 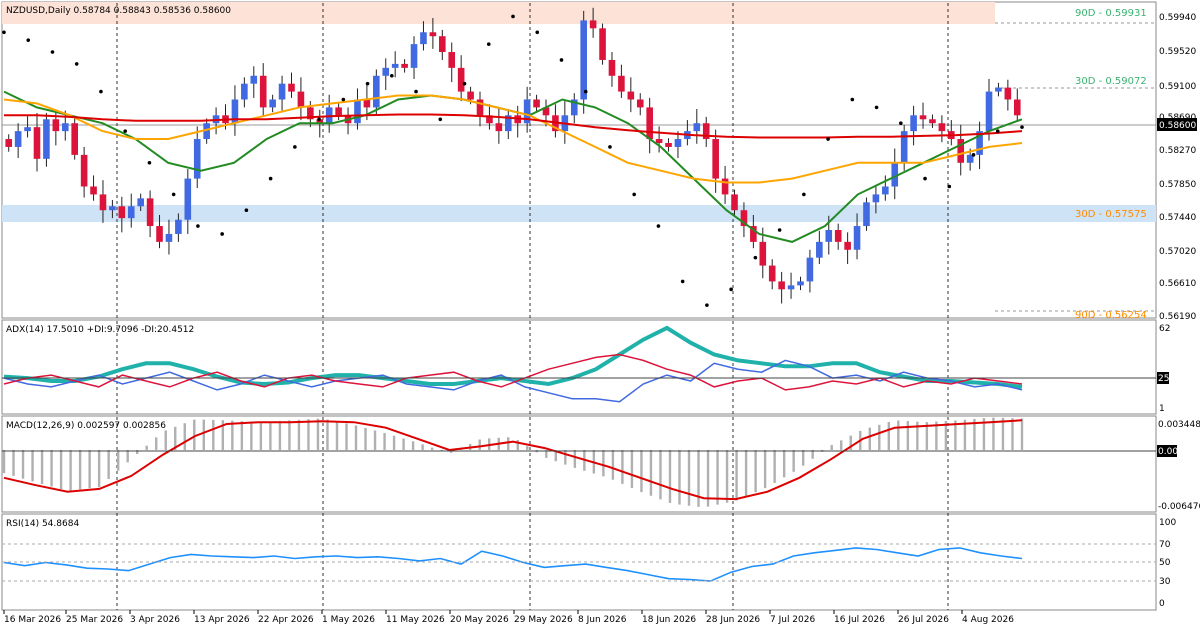 What do you see at coordinates (1111, 81) in the screenshot?
I see `level-label-30d-high: 30D - 0.59072` at bounding box center [1111, 81].